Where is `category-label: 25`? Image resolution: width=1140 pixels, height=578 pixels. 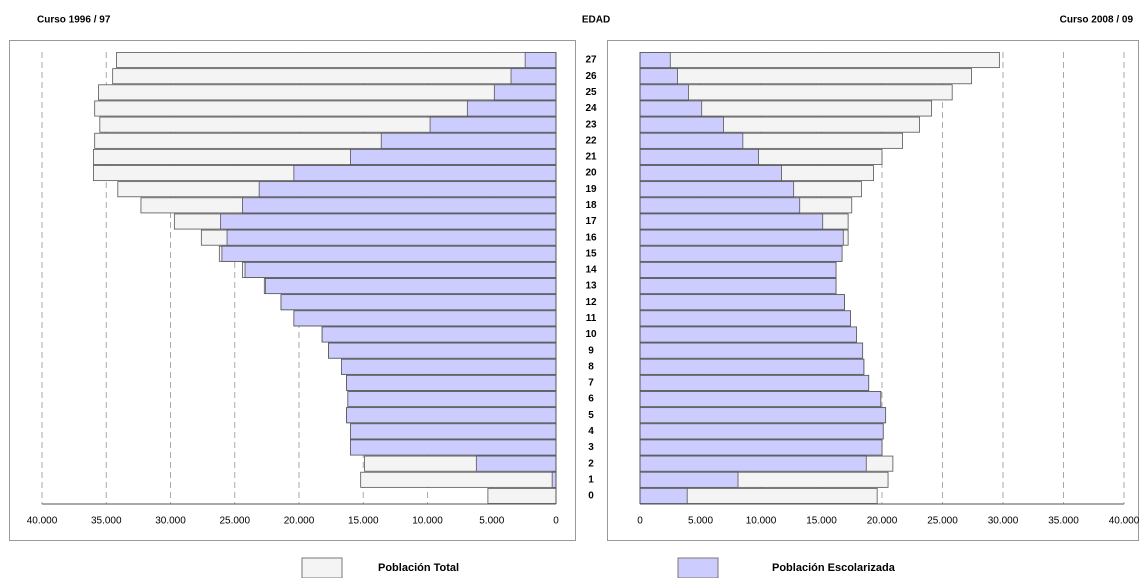 category-label: 25 is located at coordinates (591, 92).